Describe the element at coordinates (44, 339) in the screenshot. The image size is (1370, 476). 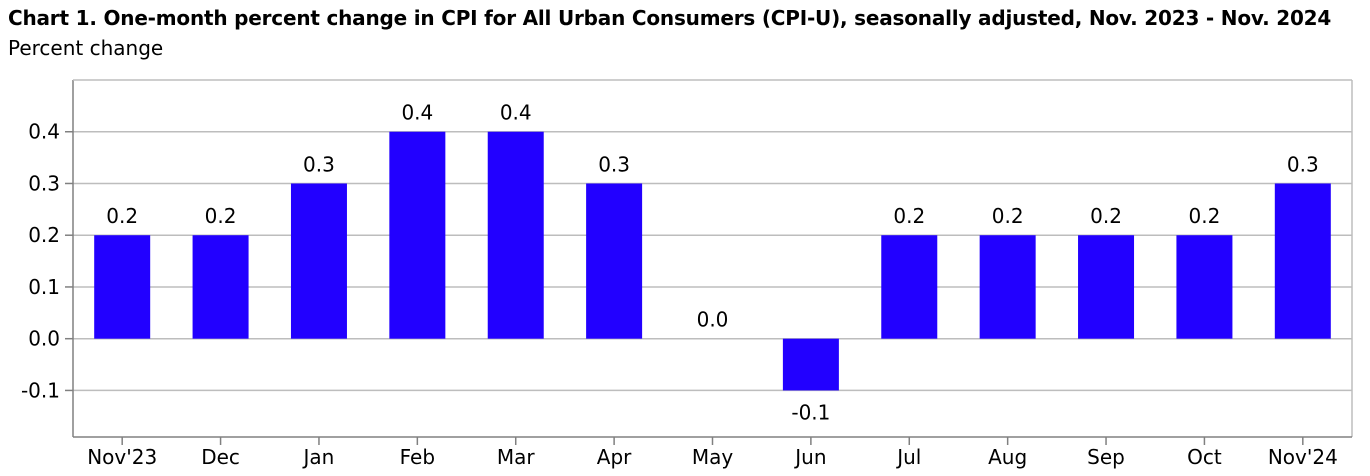
I see `y-tick-label: 0.0` at that location.